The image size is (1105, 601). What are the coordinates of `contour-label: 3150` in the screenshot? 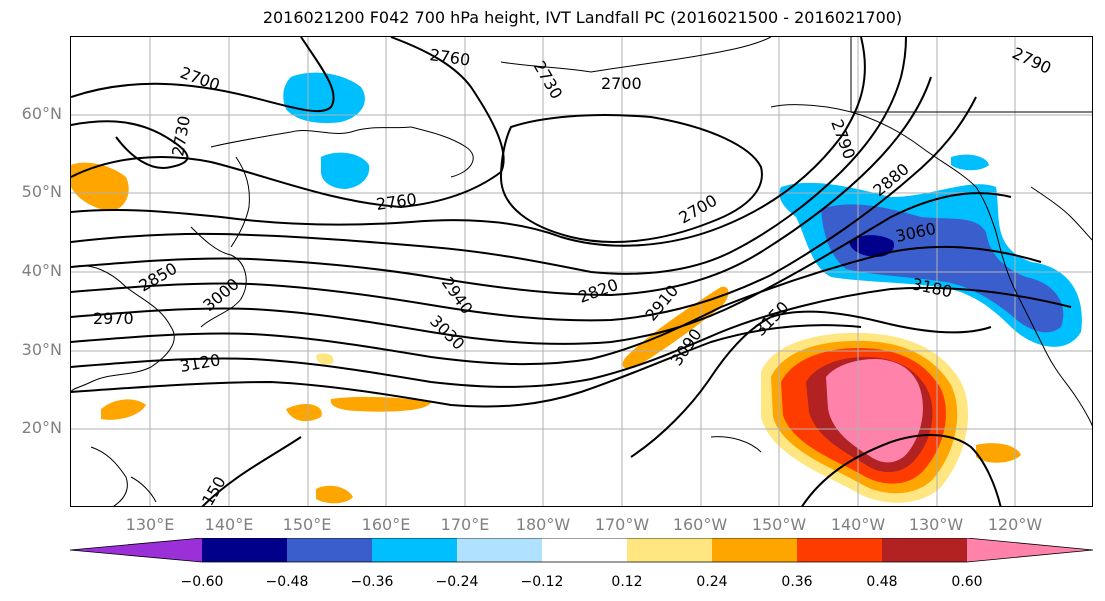 It's located at (771, 319).